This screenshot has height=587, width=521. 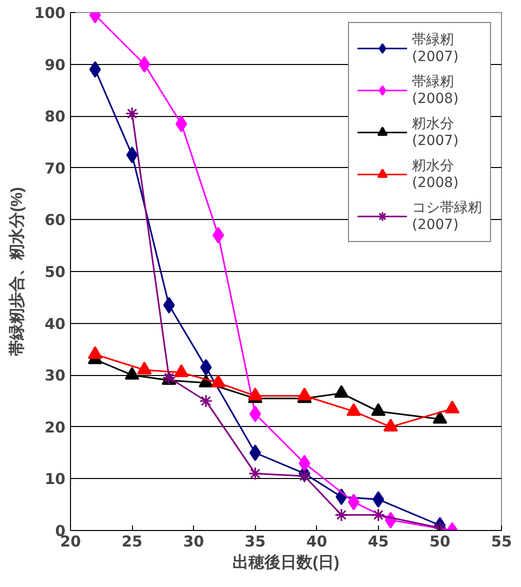 I want to click on legend-label: コシ帯緑籾 (2007), so click(x=447, y=216).